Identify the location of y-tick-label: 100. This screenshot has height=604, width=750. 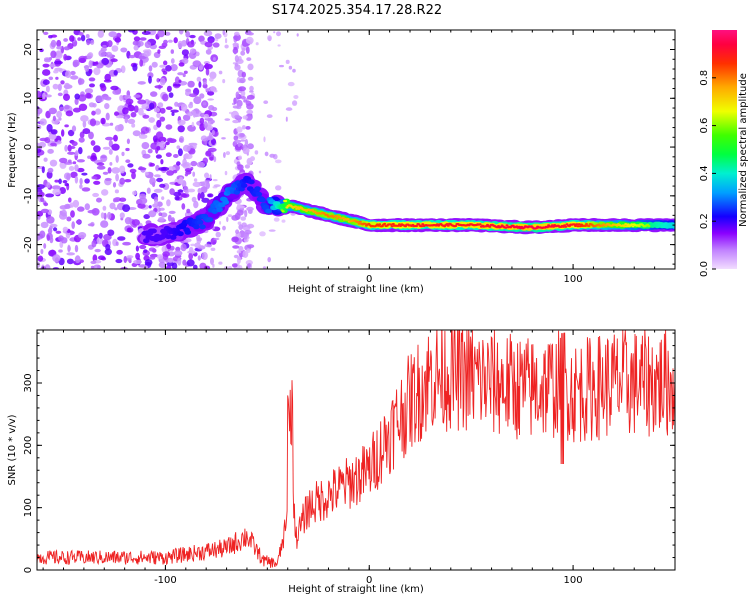
(28, 507).